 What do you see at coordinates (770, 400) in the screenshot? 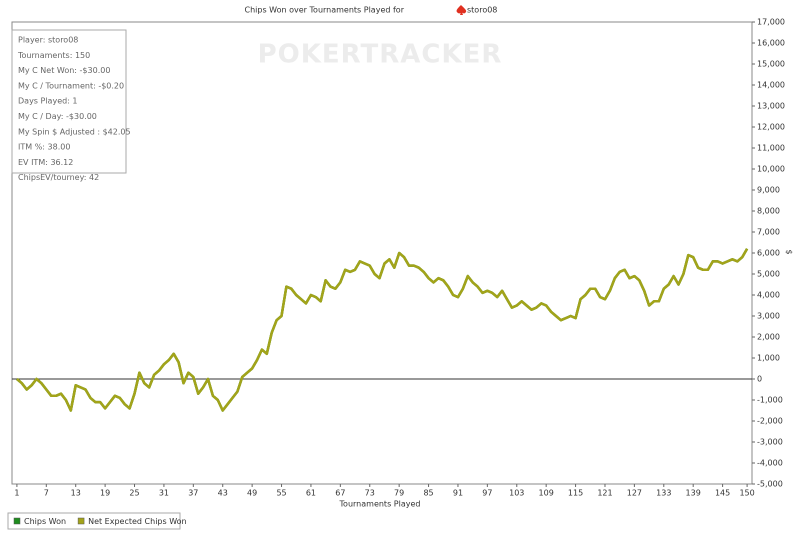
I see `y-tick-label: -1,000` at bounding box center [770, 400].